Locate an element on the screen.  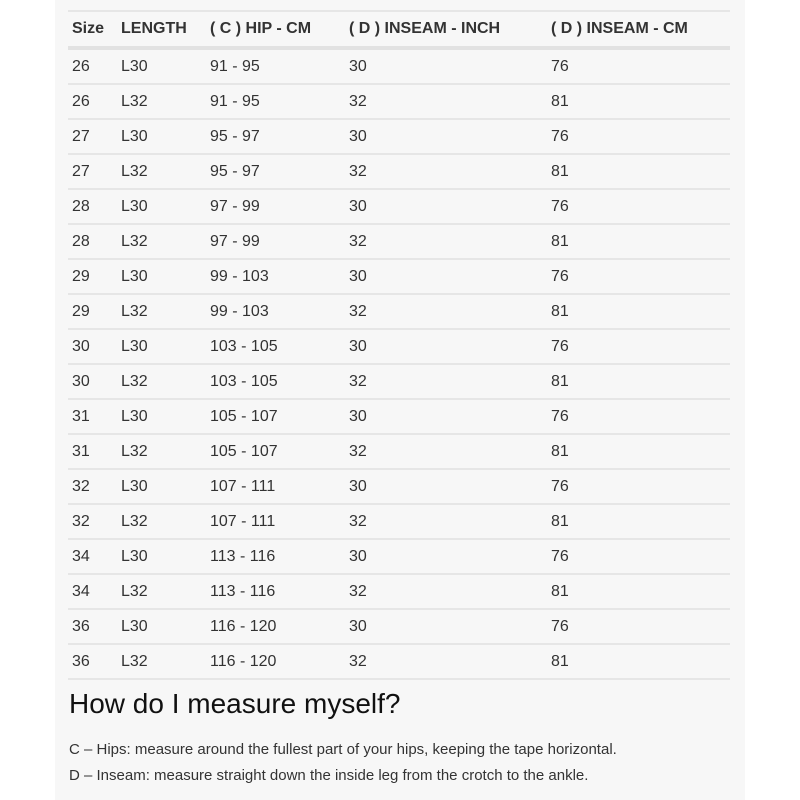
column-header: Size is located at coordinates (92, 30).